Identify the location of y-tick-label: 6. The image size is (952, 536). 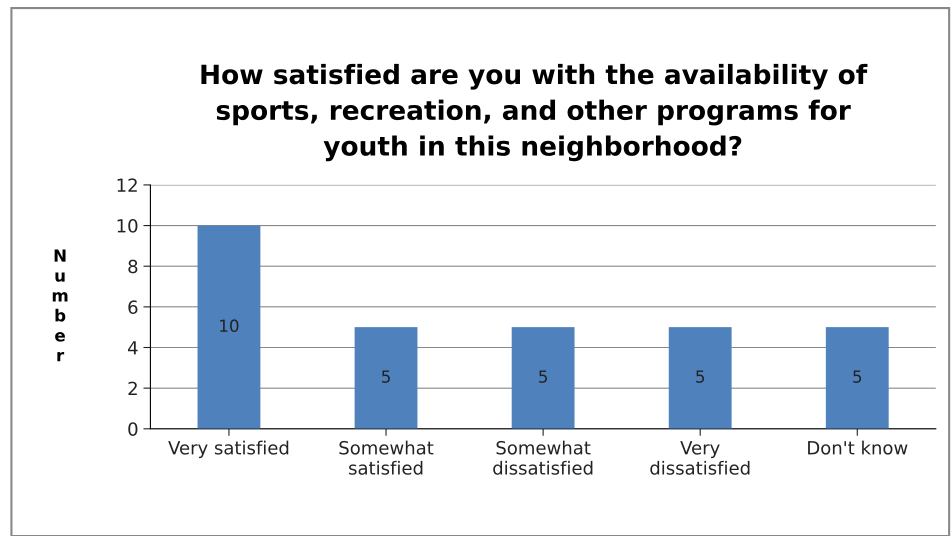
(133, 307).